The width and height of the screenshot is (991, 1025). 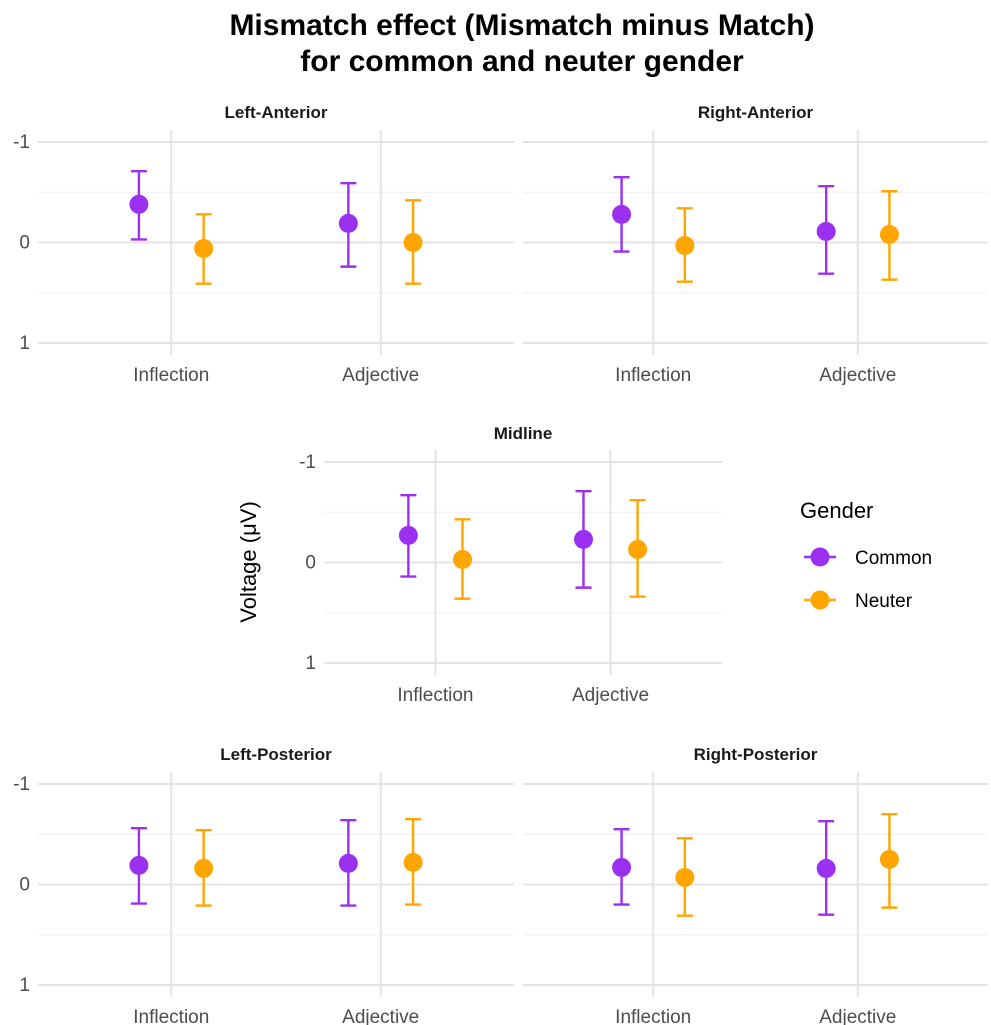 I want to click on panel-title-left-posterior: Left-Posterior, so click(x=276, y=754).